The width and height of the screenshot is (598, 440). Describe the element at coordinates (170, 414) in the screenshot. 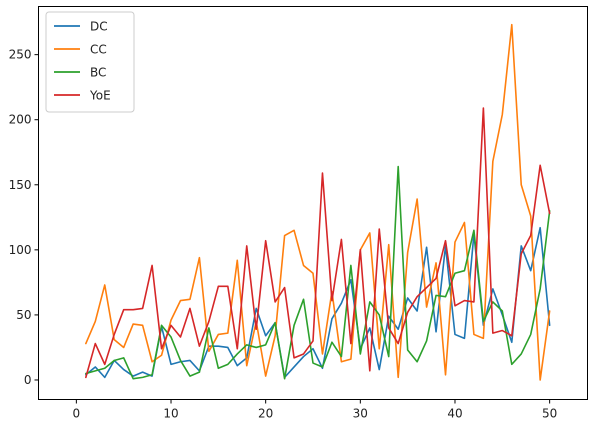

I see `x-tick-label: 10` at that location.